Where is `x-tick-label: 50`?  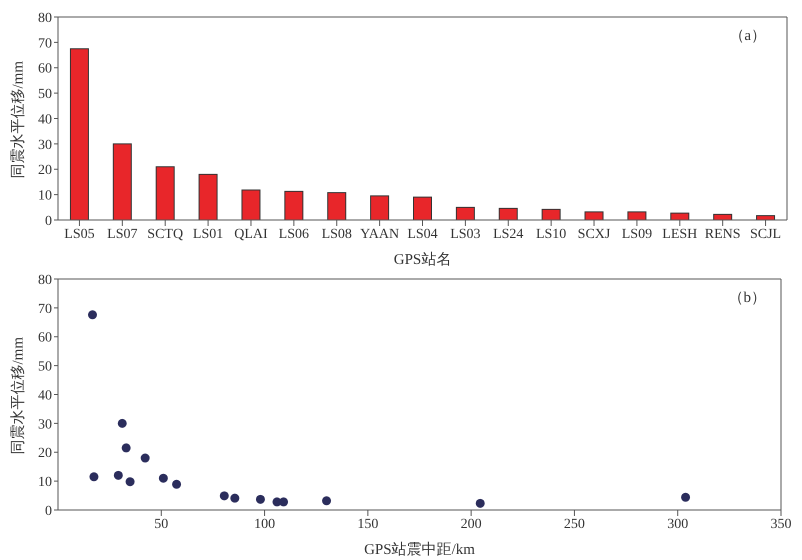
x-tick-label: 50 is located at coordinates (161, 524).